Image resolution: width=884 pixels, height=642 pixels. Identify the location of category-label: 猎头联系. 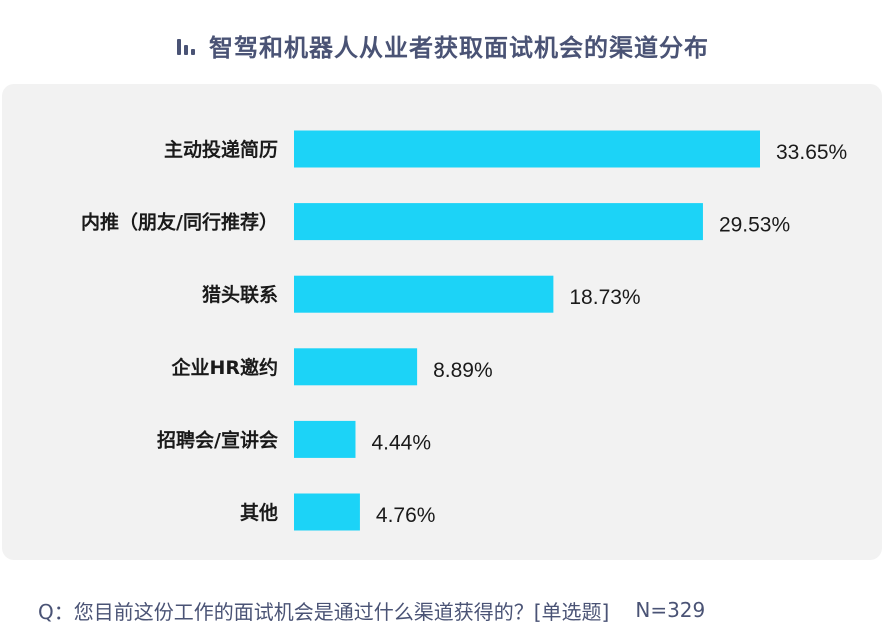
(240, 294).